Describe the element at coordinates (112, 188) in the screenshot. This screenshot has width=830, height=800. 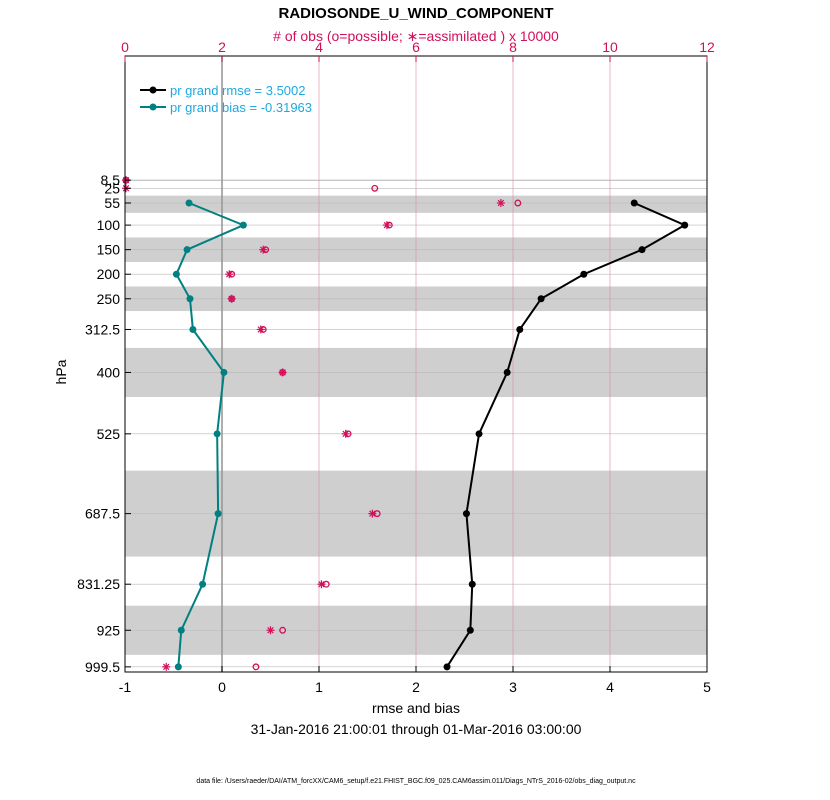
I see `y-tick-label: 25` at that location.